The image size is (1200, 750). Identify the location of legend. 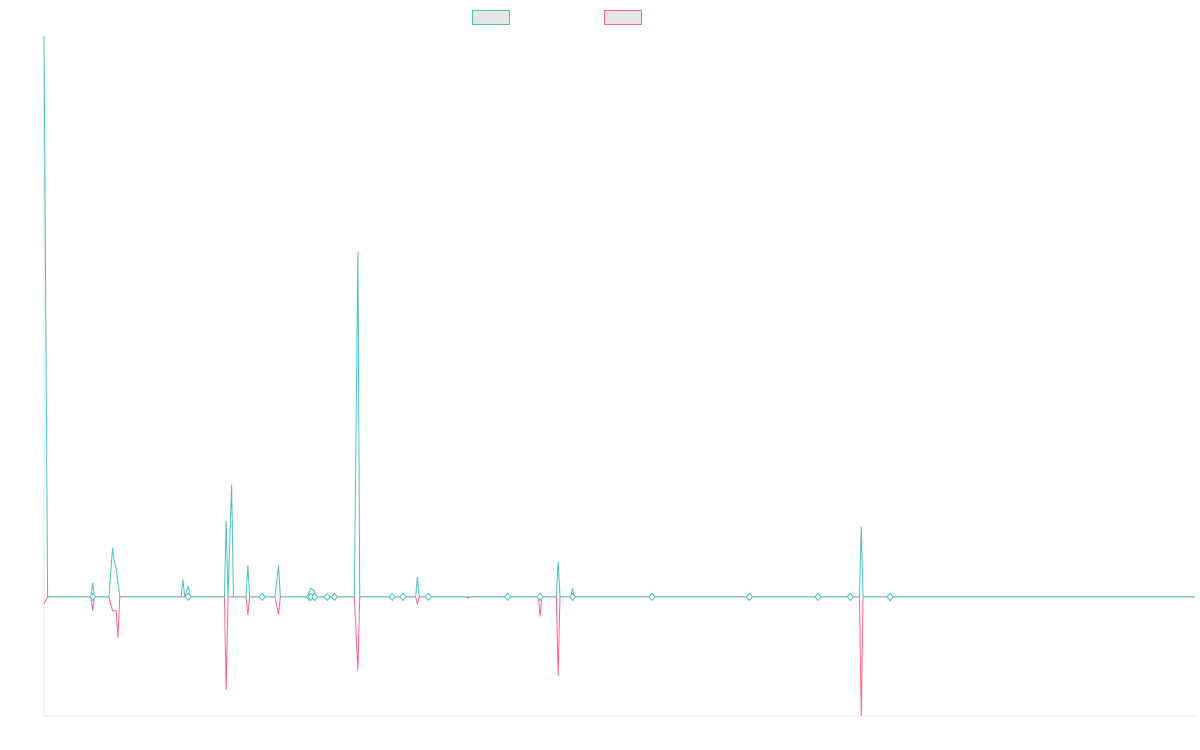
(600, 18).